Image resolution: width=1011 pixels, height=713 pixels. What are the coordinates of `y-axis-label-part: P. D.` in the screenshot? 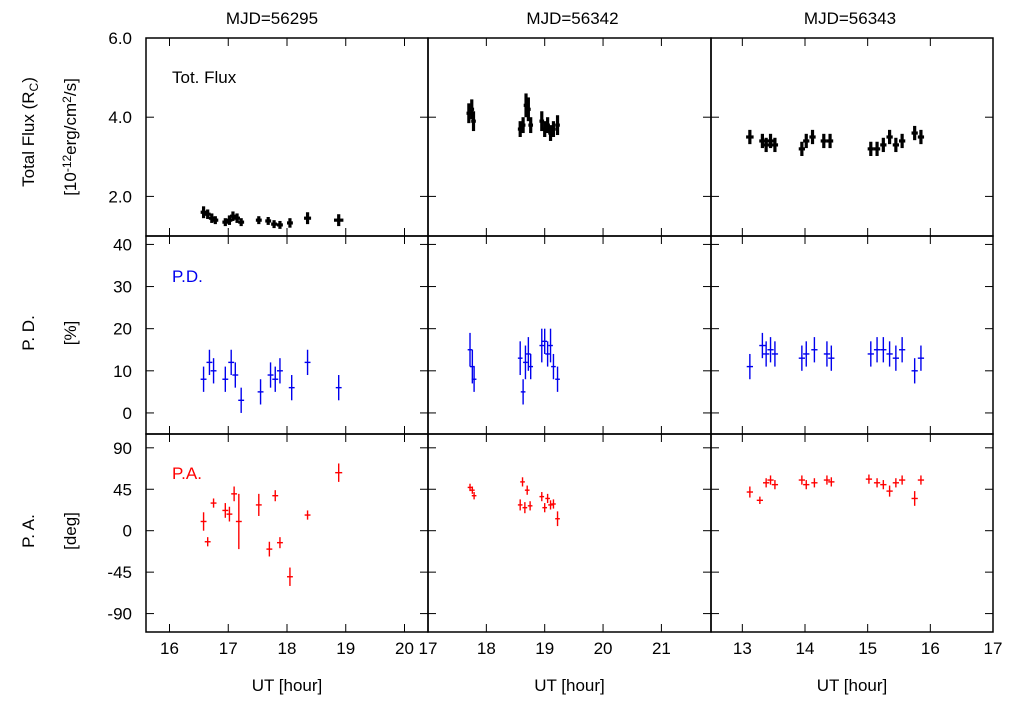 It's located at (28, 333).